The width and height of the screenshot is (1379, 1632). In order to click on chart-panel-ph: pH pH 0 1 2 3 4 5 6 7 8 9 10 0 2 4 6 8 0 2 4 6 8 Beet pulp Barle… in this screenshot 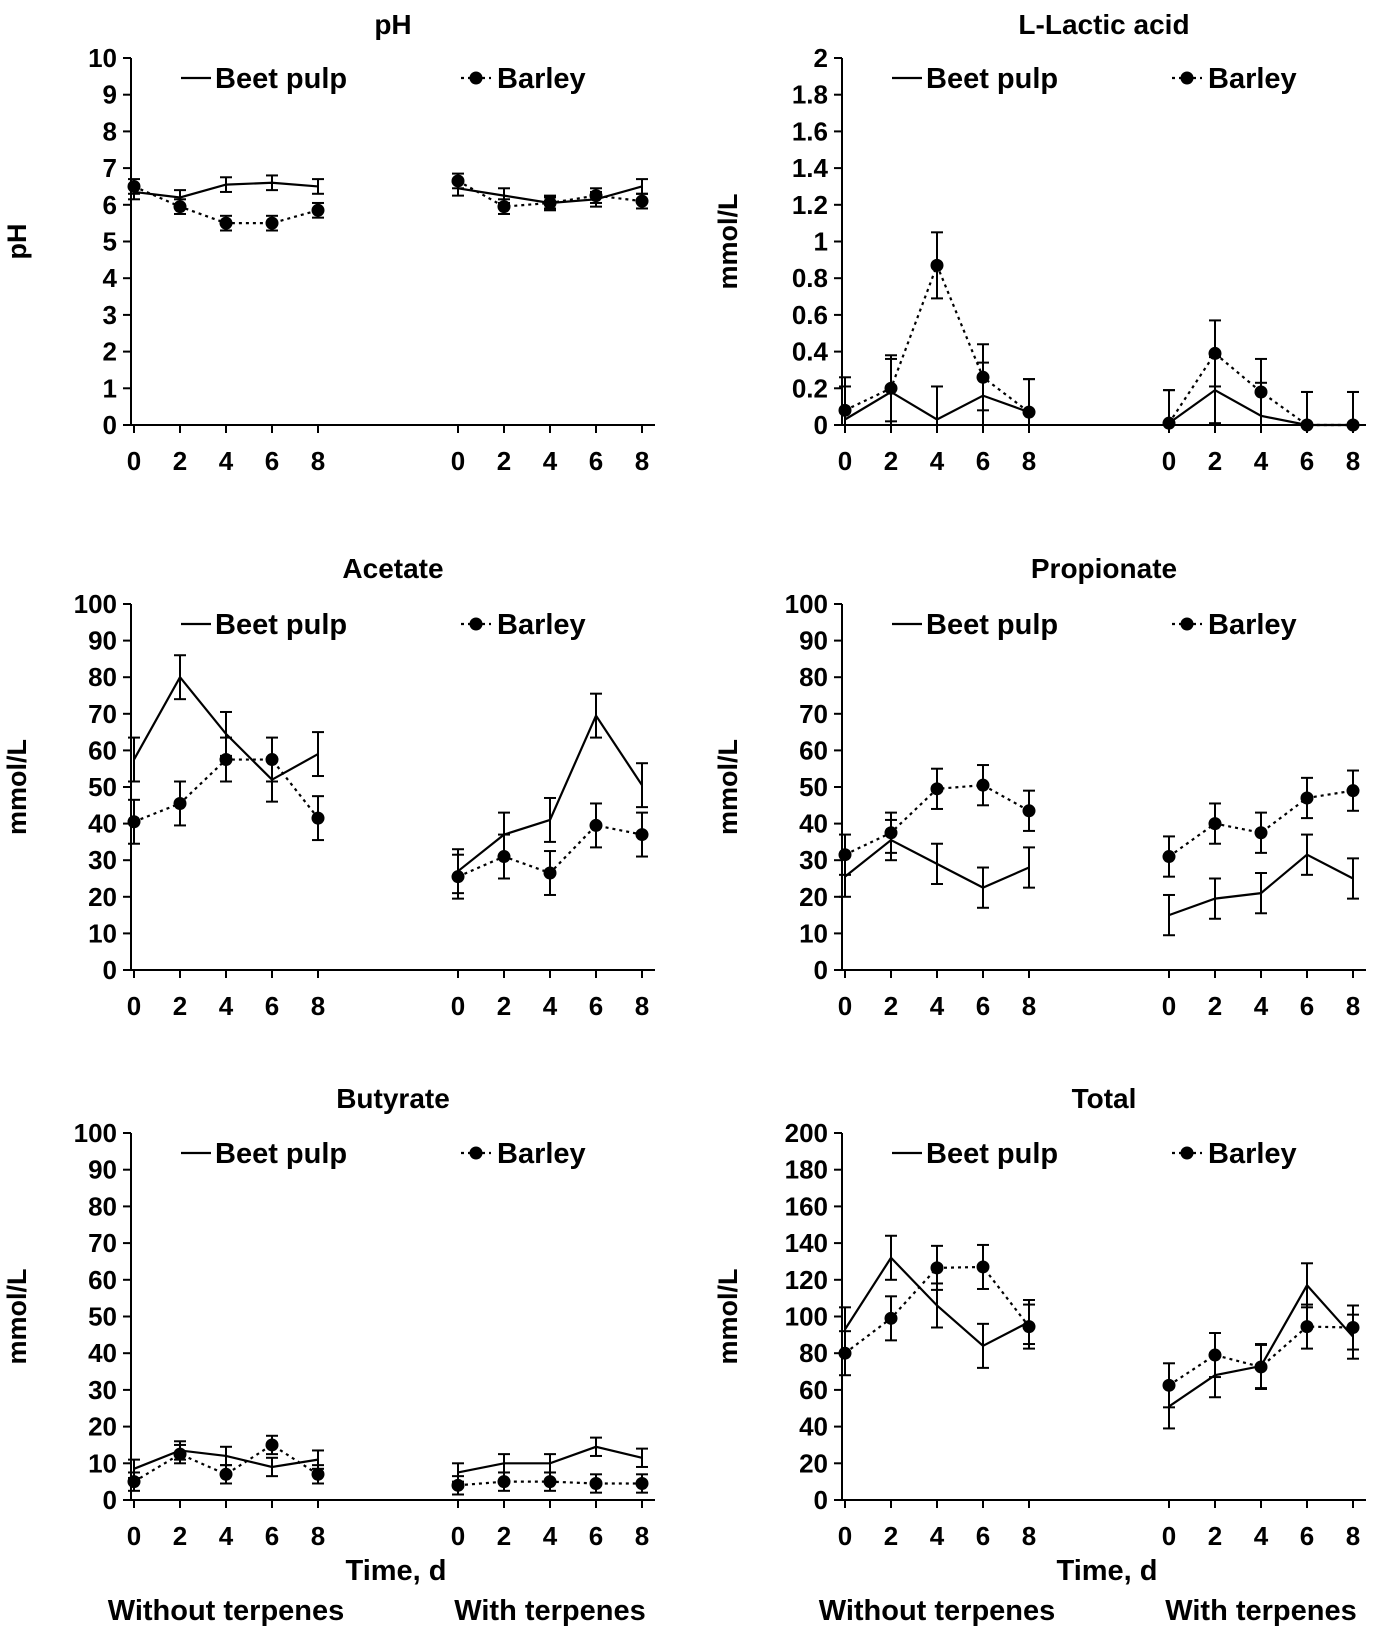, I will do `click(328, 242)`.